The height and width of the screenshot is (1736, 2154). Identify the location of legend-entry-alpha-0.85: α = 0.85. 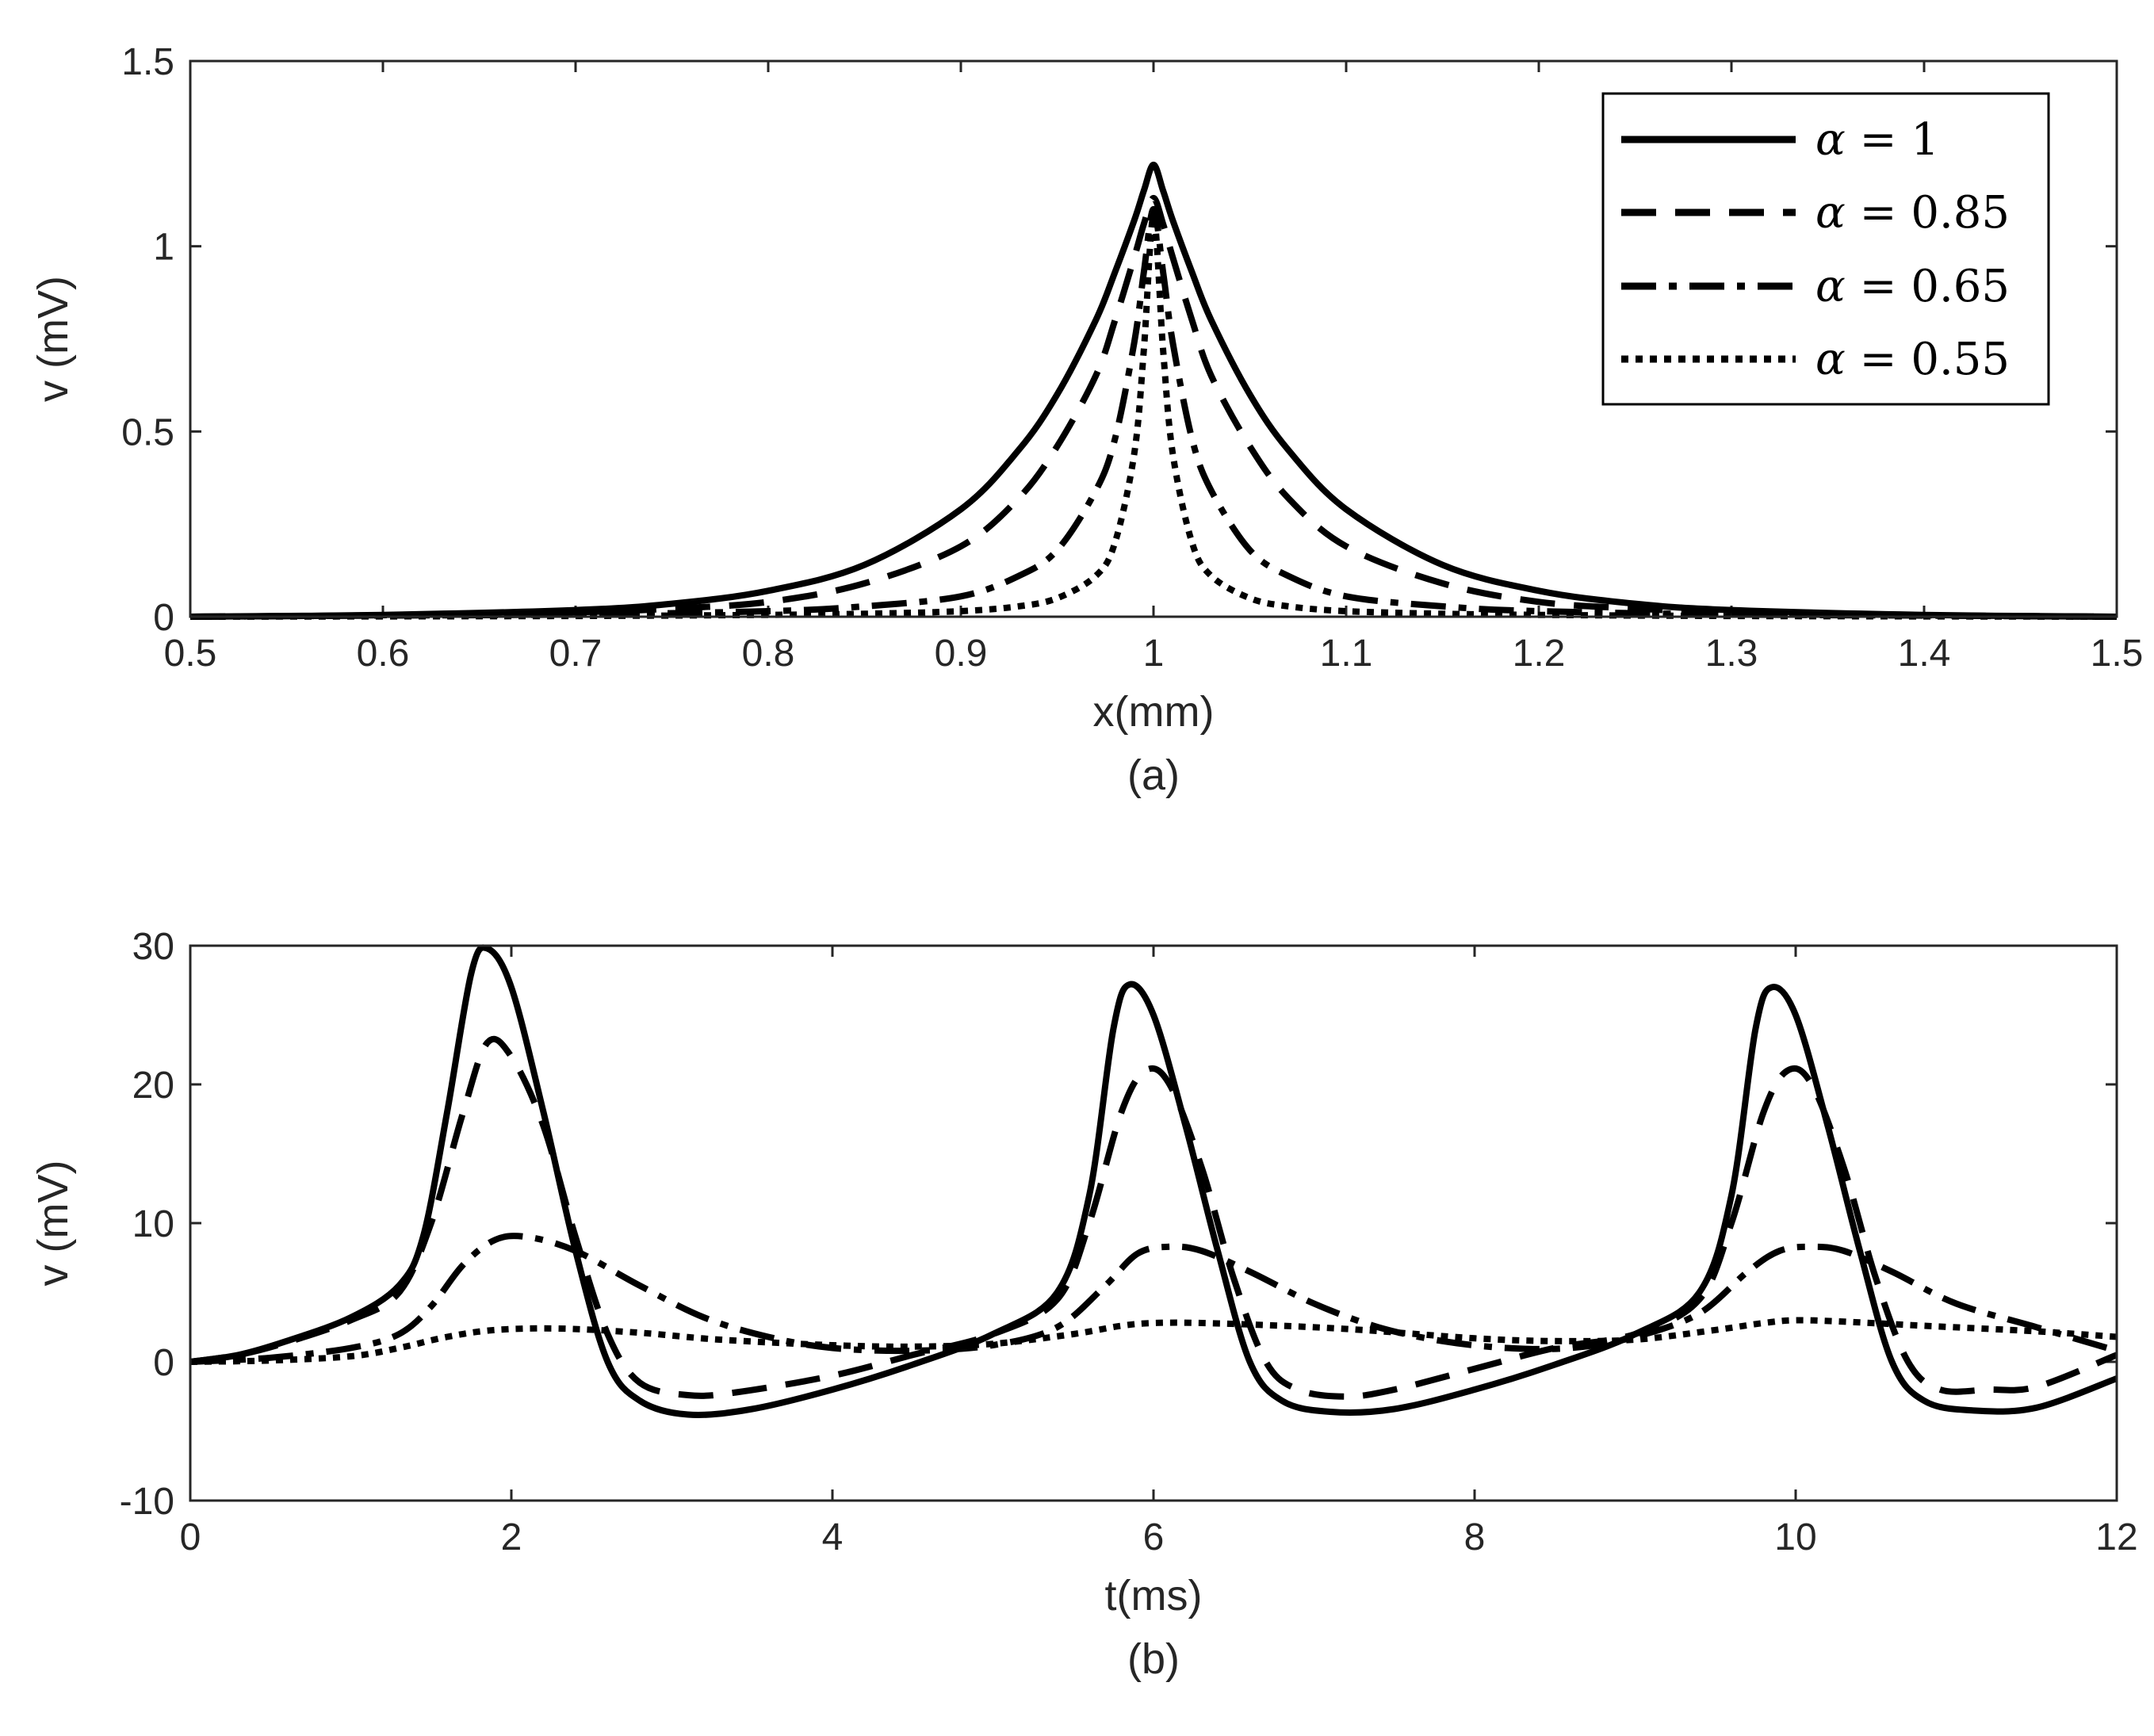
(1912, 213).